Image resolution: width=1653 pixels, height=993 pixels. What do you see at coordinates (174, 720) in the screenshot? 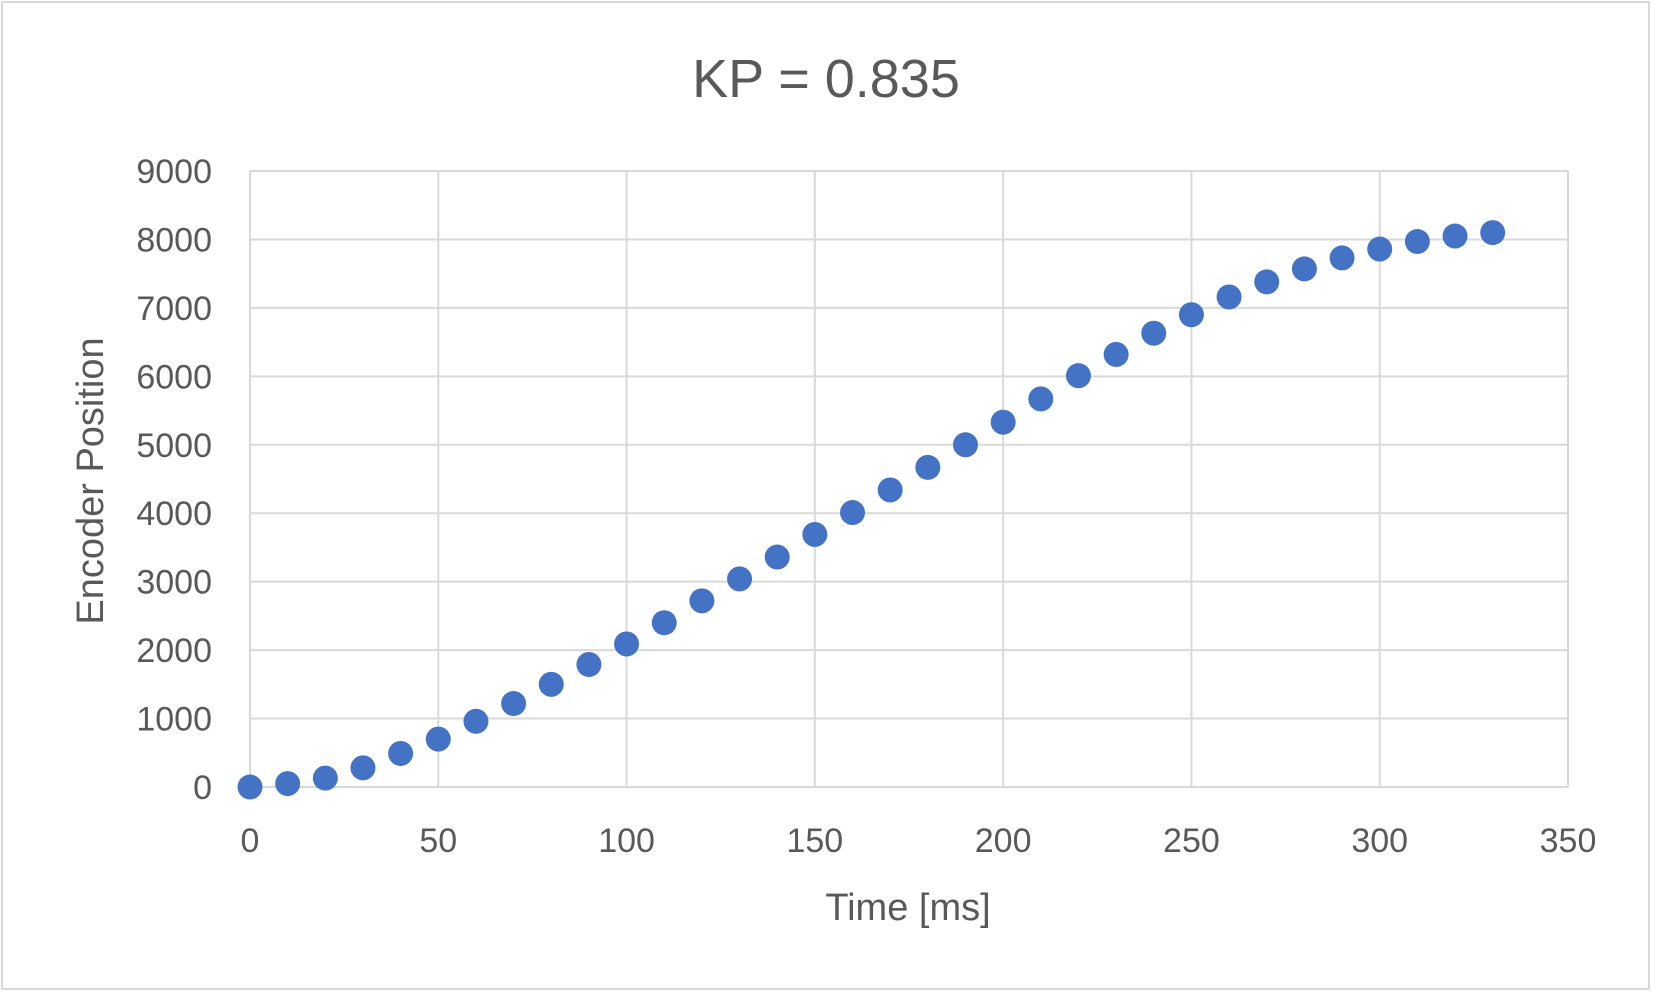
I see `y-tick-label: 1000` at bounding box center [174, 720].